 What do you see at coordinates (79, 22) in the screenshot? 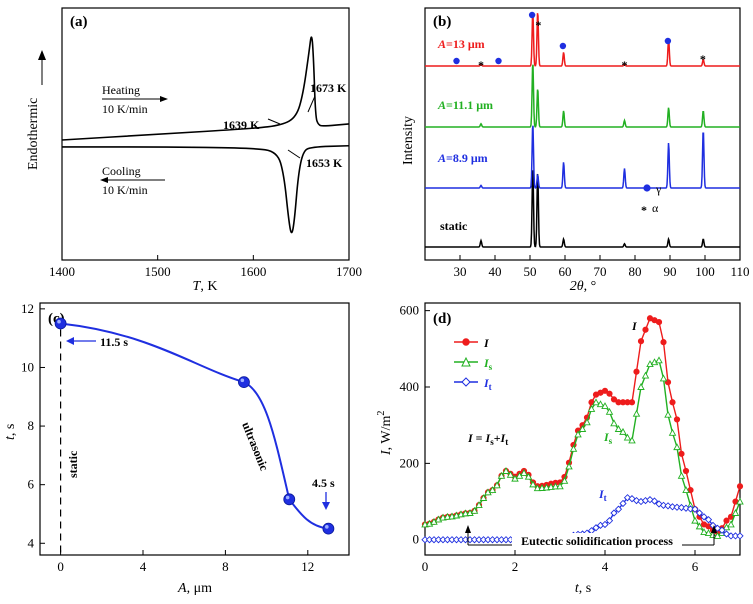
I see `panel-a-label: (a)` at bounding box center [79, 22].